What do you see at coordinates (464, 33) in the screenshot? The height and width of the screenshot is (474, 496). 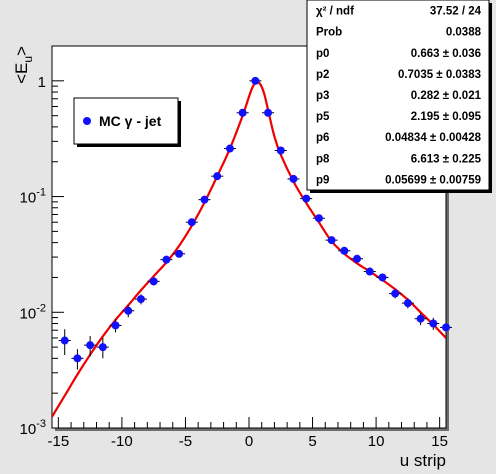 I see `stats-value: 0.0388` at bounding box center [464, 33].